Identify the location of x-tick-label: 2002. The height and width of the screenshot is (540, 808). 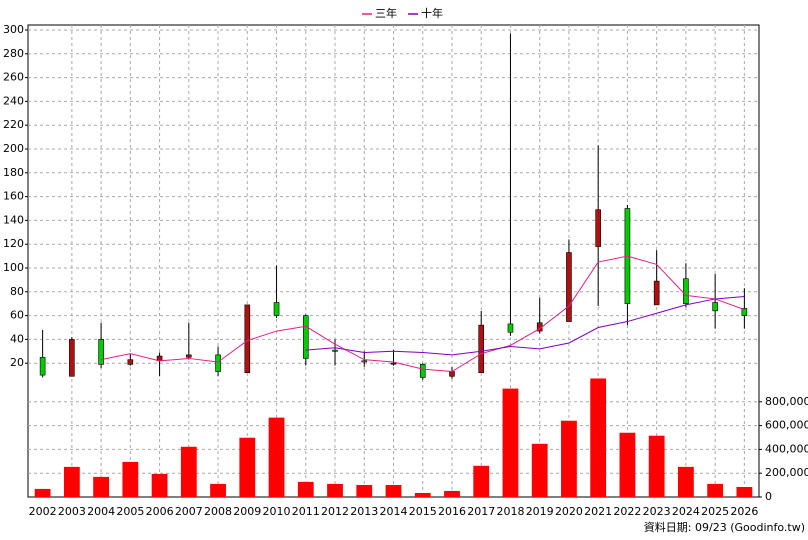
(43, 511).